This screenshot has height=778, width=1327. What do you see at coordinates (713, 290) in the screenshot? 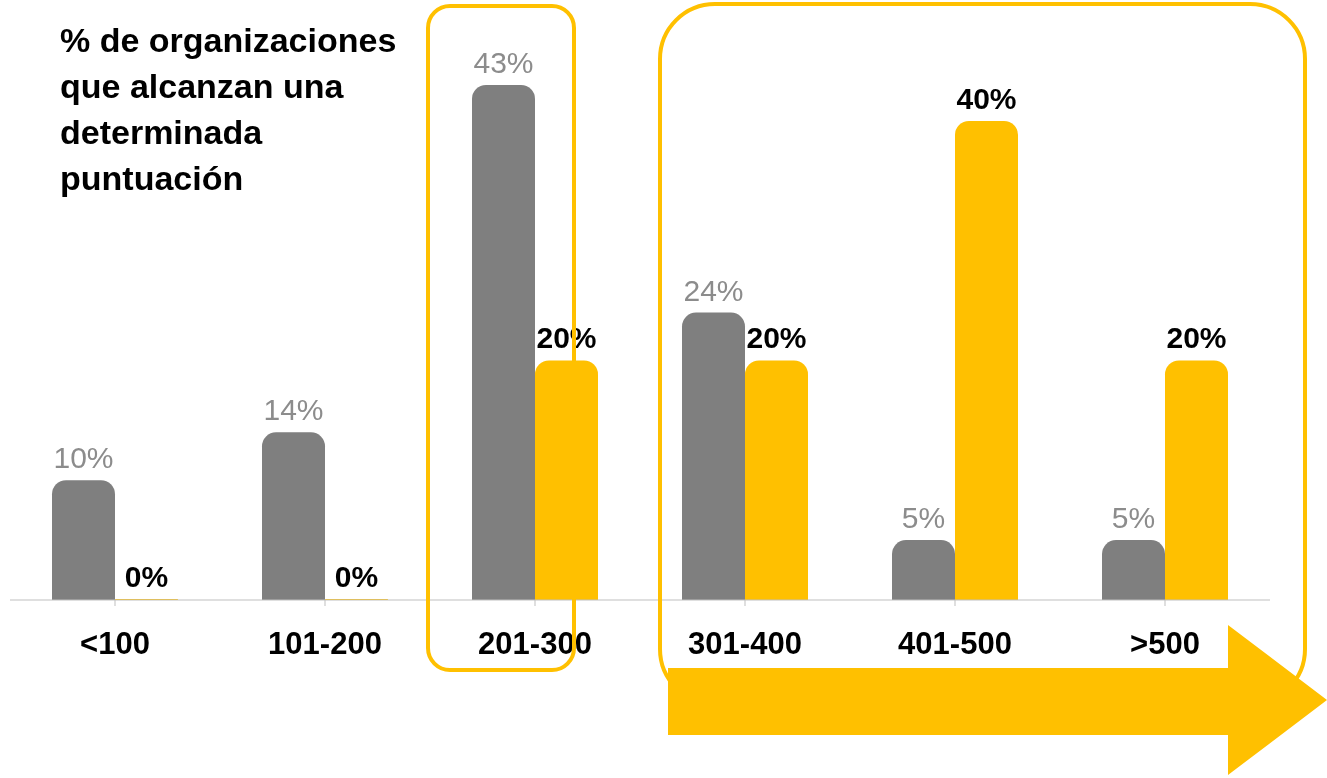
I see `data-label: 24%` at bounding box center [713, 290].